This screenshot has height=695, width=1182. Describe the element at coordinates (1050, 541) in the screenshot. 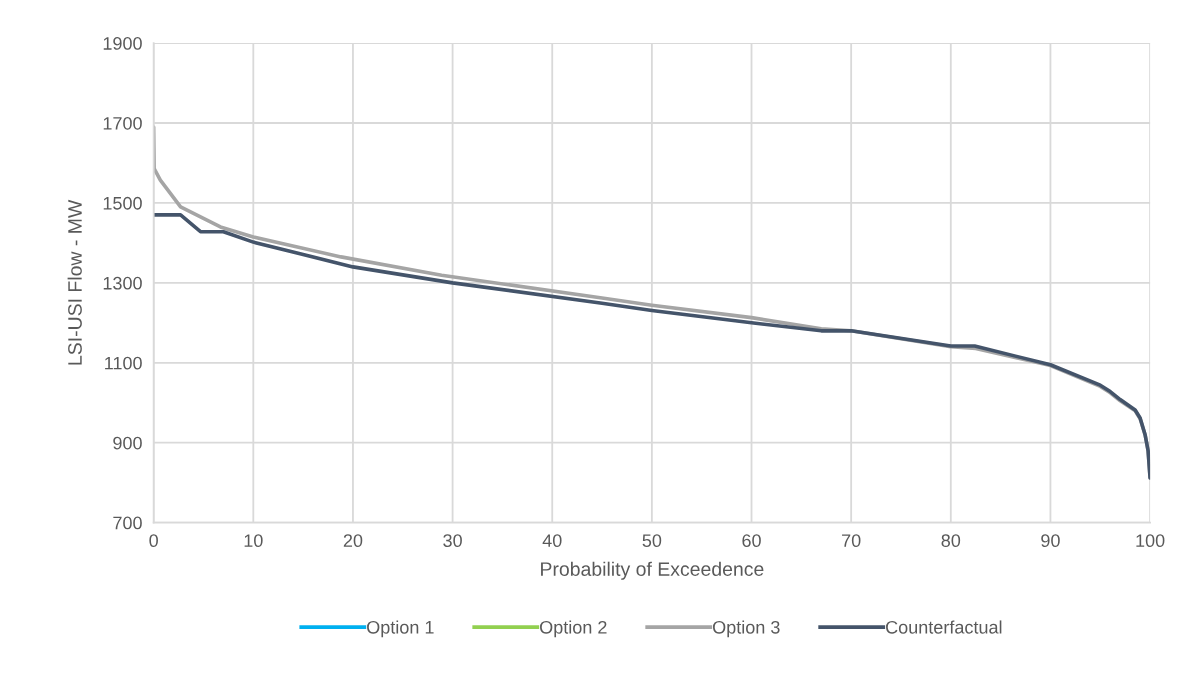

I see `x-tick-label: 90` at that location.